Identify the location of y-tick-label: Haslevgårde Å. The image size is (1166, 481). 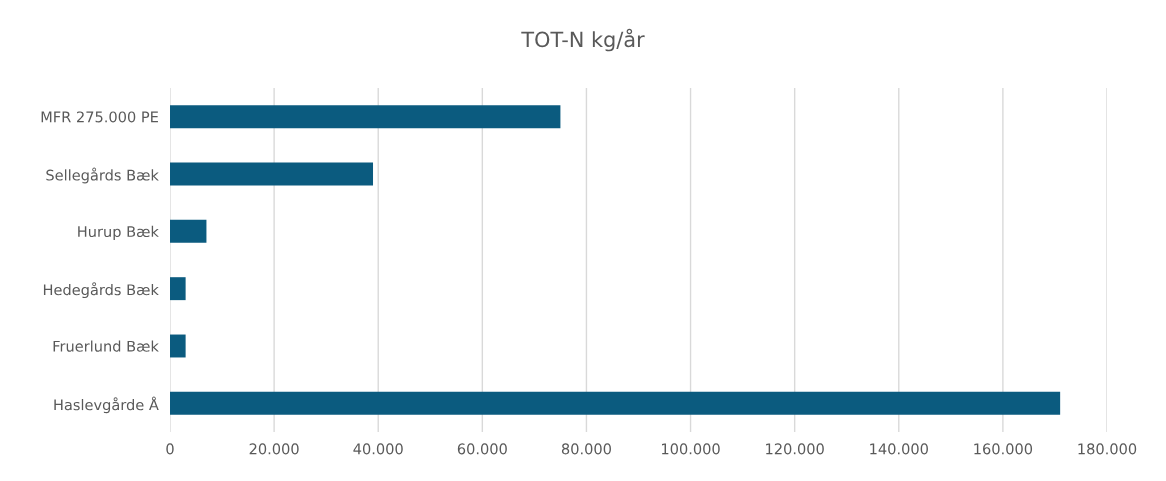
(106, 405).